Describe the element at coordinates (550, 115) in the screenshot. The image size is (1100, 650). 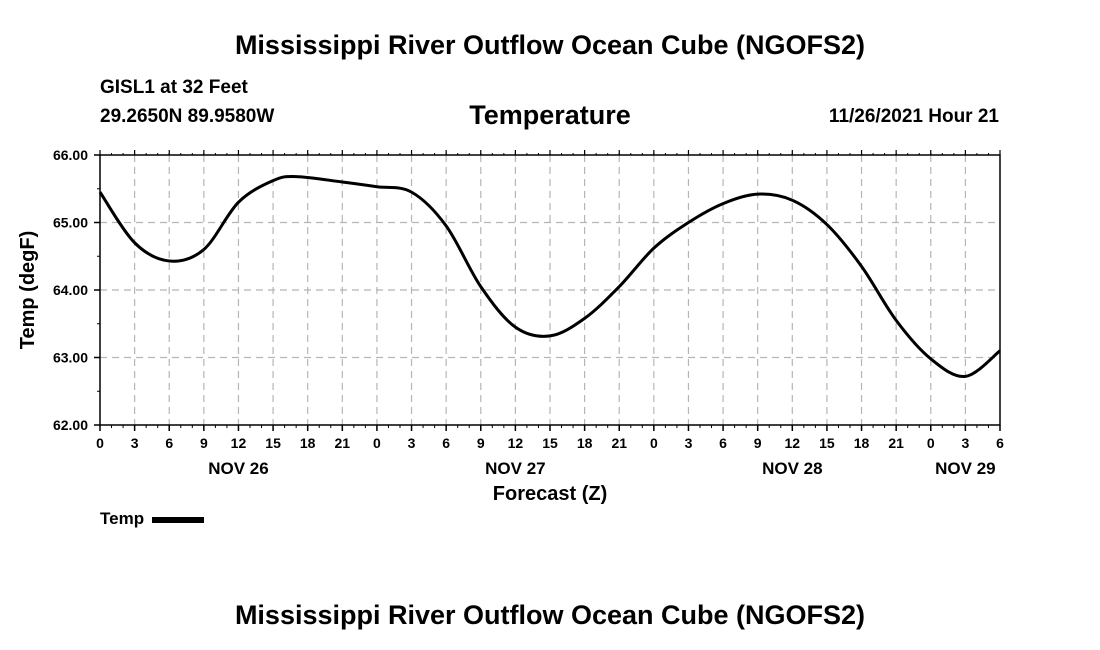
I see `variable-title: Temperature` at that location.